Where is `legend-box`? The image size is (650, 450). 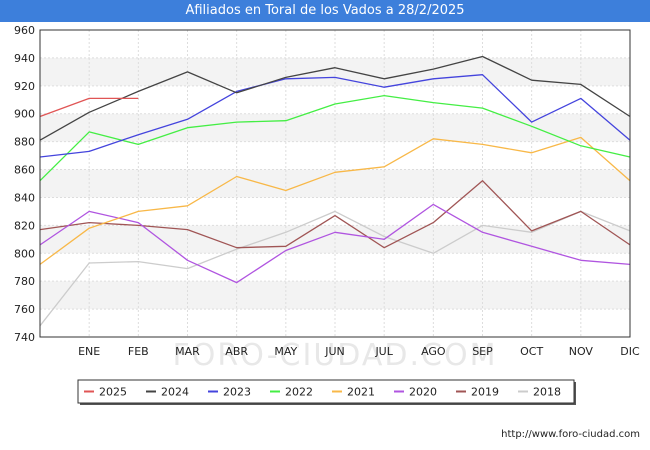 legend-box is located at coordinates (326, 391).